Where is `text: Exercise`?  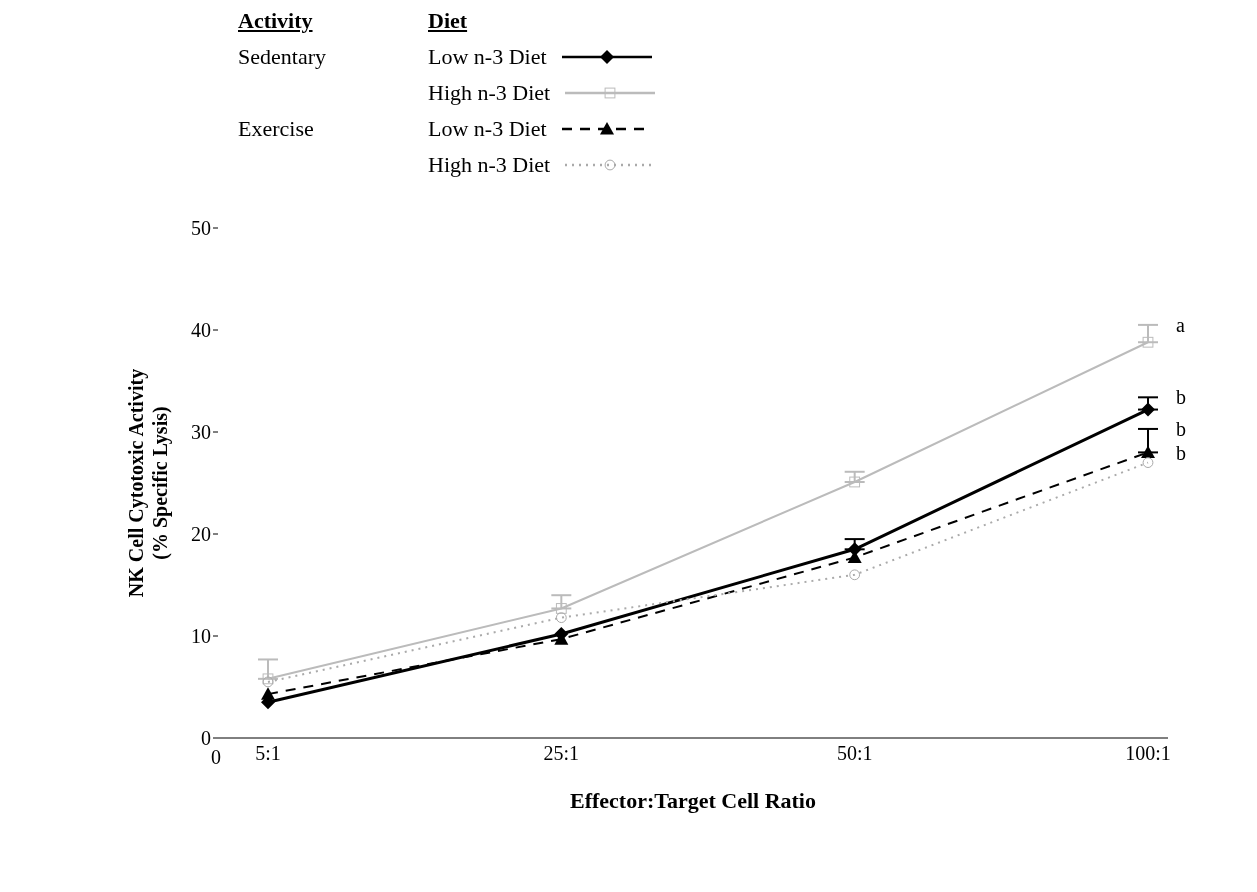
text: Exercise is located at coordinates (276, 129).